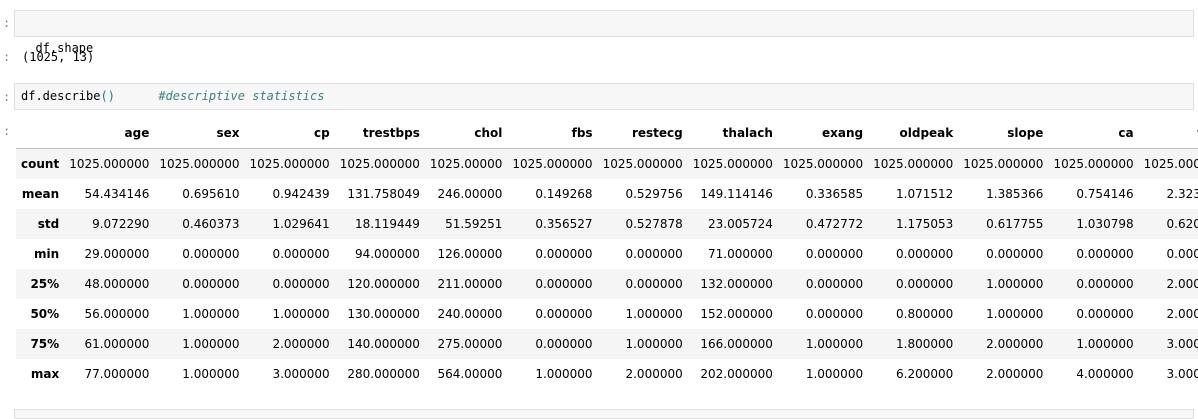 Image resolution: width=1198 pixels, height=419 pixels. I want to click on column-header: thalach, so click(732, 133).